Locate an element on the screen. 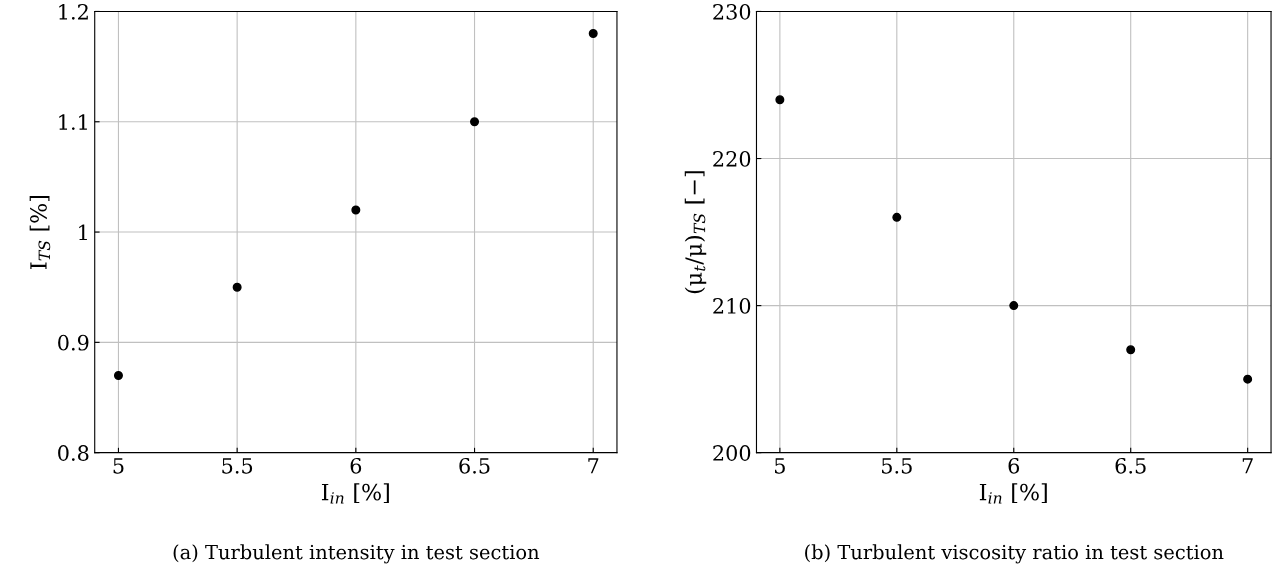  y-tick-label: 1 is located at coordinates (83, 232).